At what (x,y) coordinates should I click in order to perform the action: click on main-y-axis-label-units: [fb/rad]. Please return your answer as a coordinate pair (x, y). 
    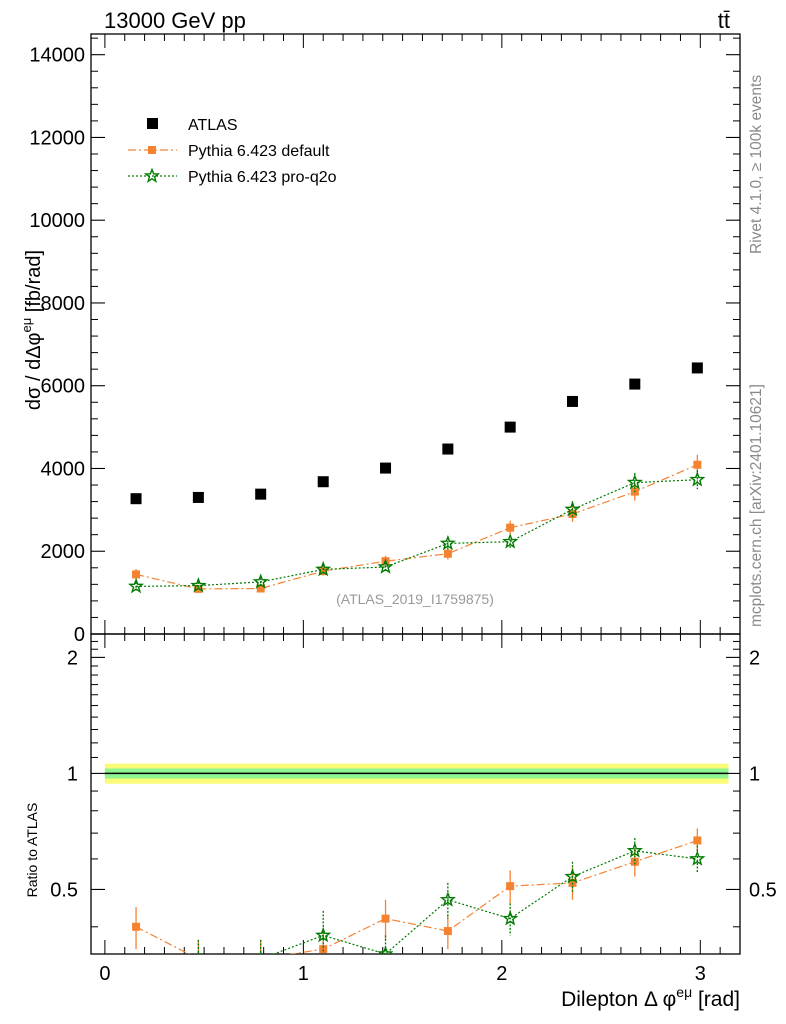
    Looking at the image, I should click on (34, 284).